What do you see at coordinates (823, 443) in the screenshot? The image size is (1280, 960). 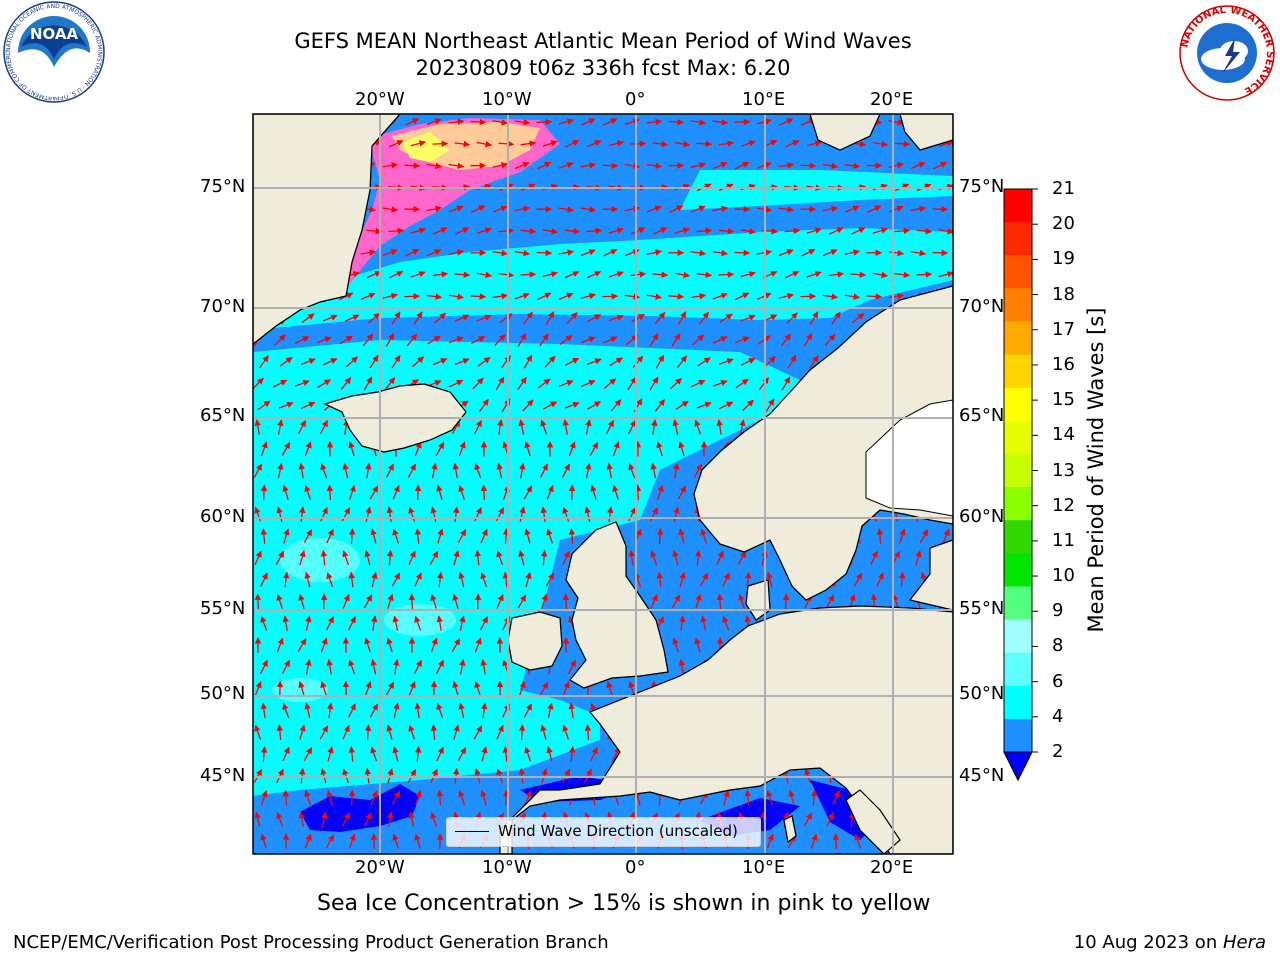 I see `scandinavia-land` at bounding box center [823, 443].